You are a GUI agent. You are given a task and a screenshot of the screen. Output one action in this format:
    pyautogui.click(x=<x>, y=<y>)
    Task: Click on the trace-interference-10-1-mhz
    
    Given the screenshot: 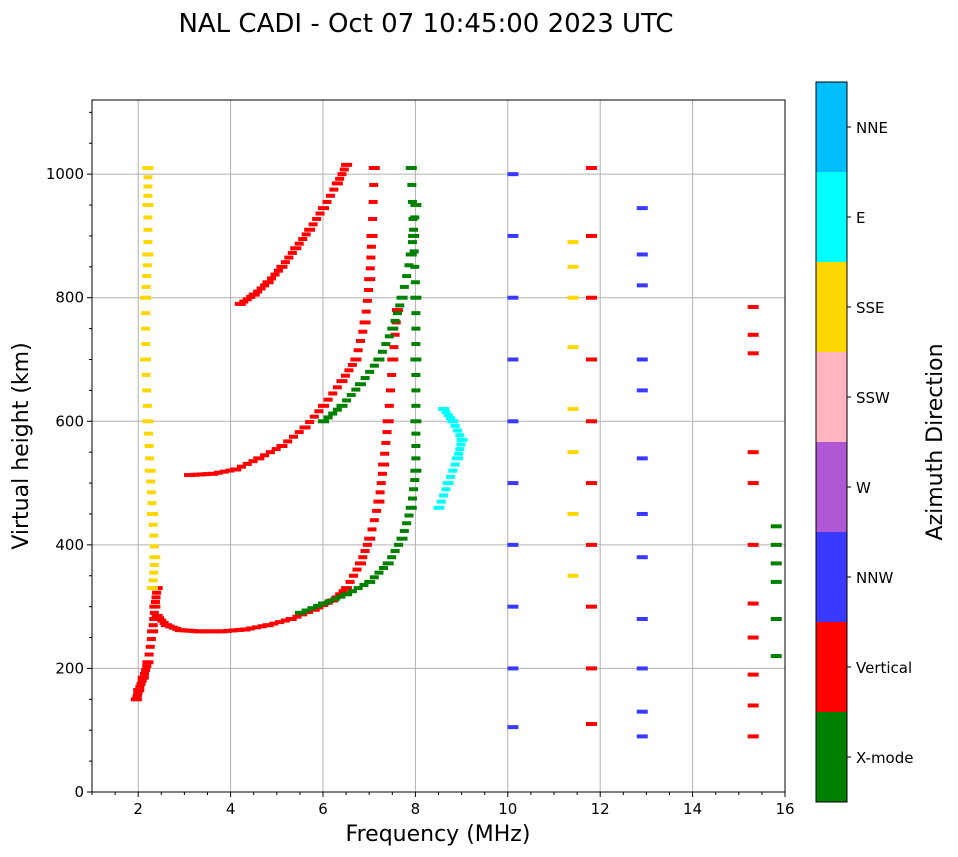 What is the action you would take?
    pyautogui.click(x=513, y=451)
    